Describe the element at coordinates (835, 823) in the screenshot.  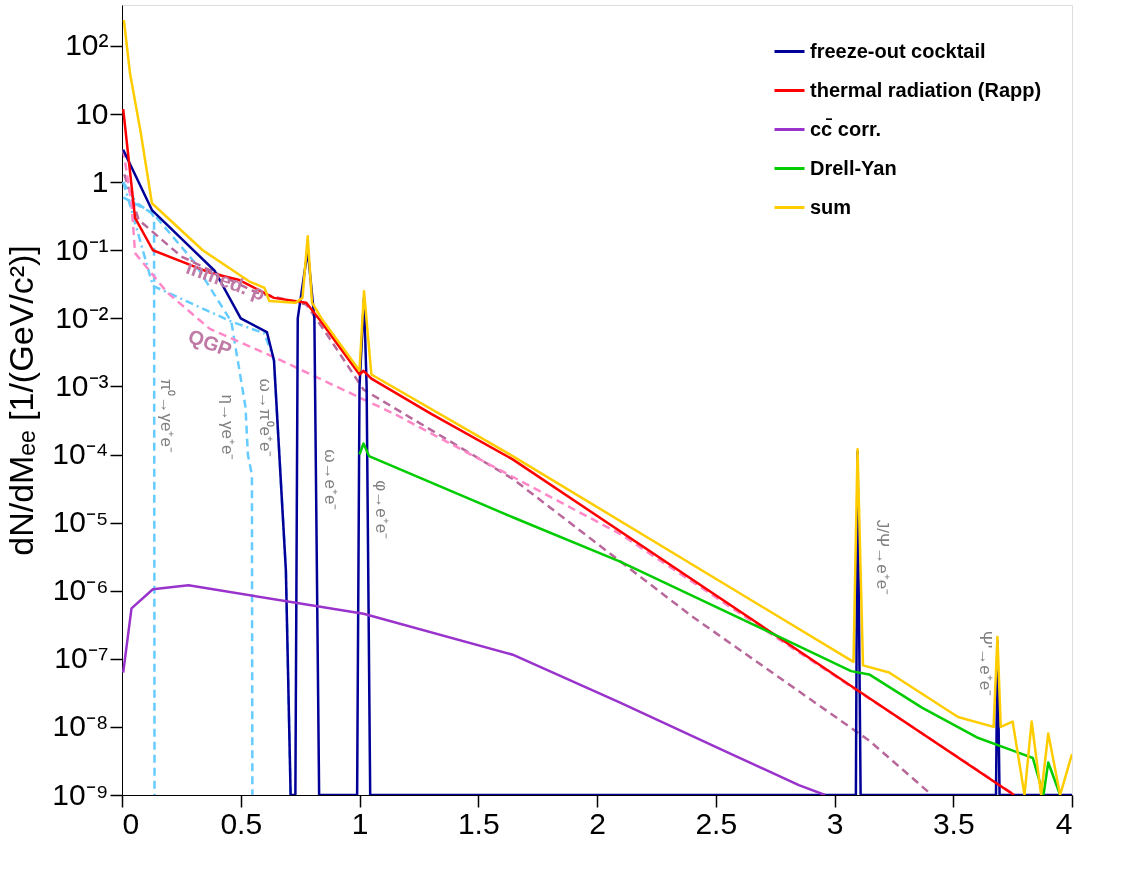
I see `x-tick-label: 3` at that location.